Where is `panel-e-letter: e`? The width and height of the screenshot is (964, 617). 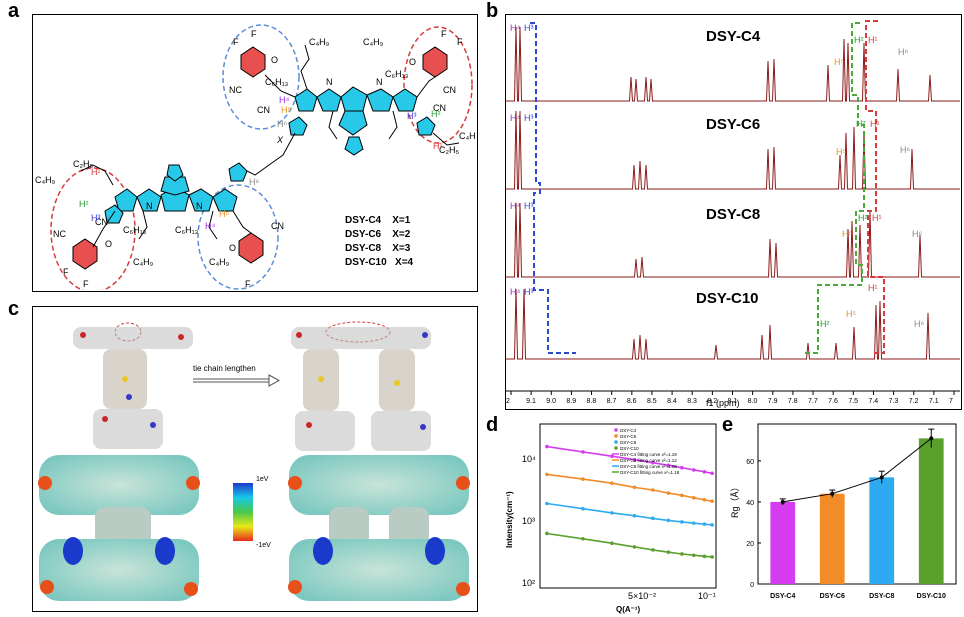
panel-e-letter: e is located at coordinates (728, 425).